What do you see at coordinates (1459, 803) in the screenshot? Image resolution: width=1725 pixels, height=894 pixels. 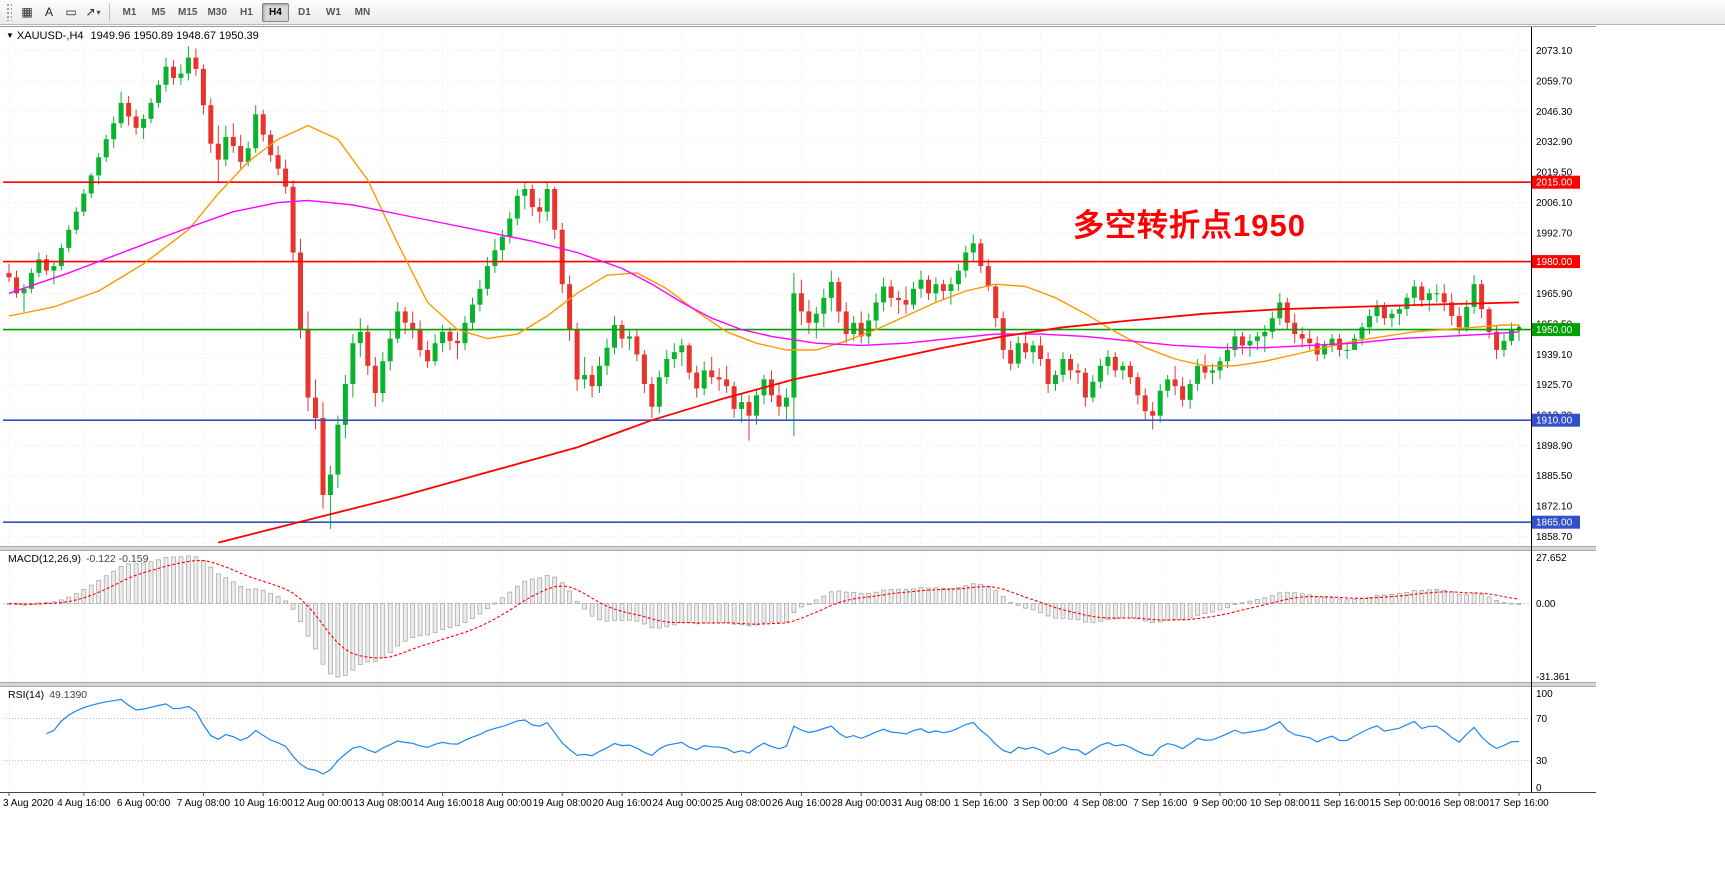 I see `time-tick-label: 16 Sep 08:00` at bounding box center [1459, 803].